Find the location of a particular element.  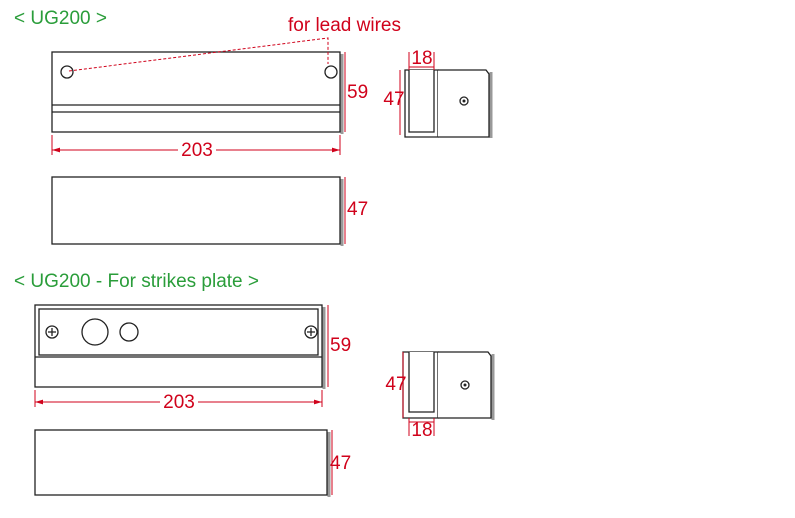

section-title: < UG200 - For strikes plate > is located at coordinates (136, 281).